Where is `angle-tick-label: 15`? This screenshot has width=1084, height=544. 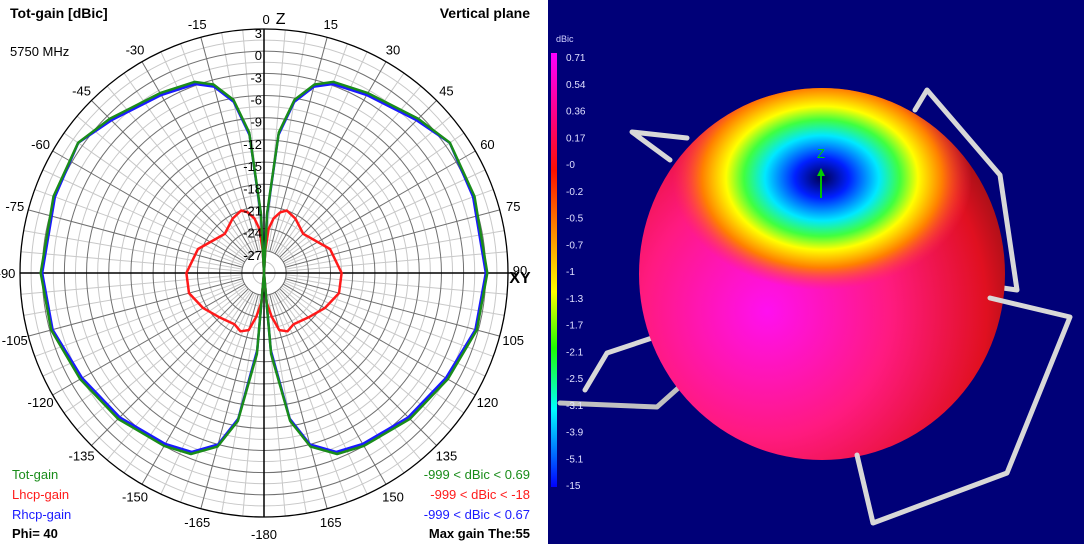 angle-tick-label: 15 is located at coordinates (331, 24).